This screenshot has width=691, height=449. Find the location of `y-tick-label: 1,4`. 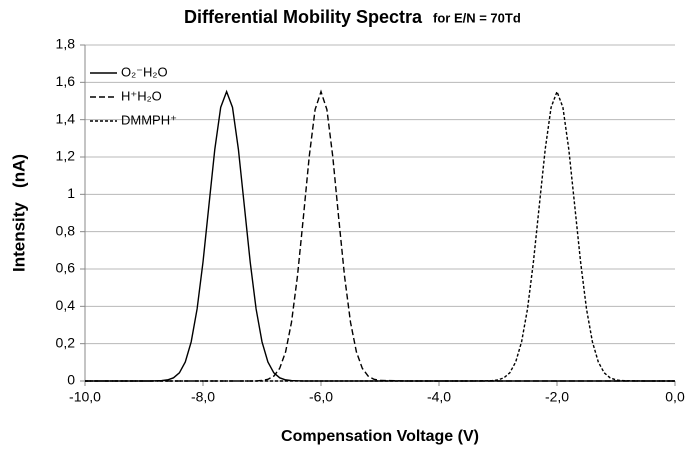

y-tick-label: 1,4 is located at coordinates (66, 118).